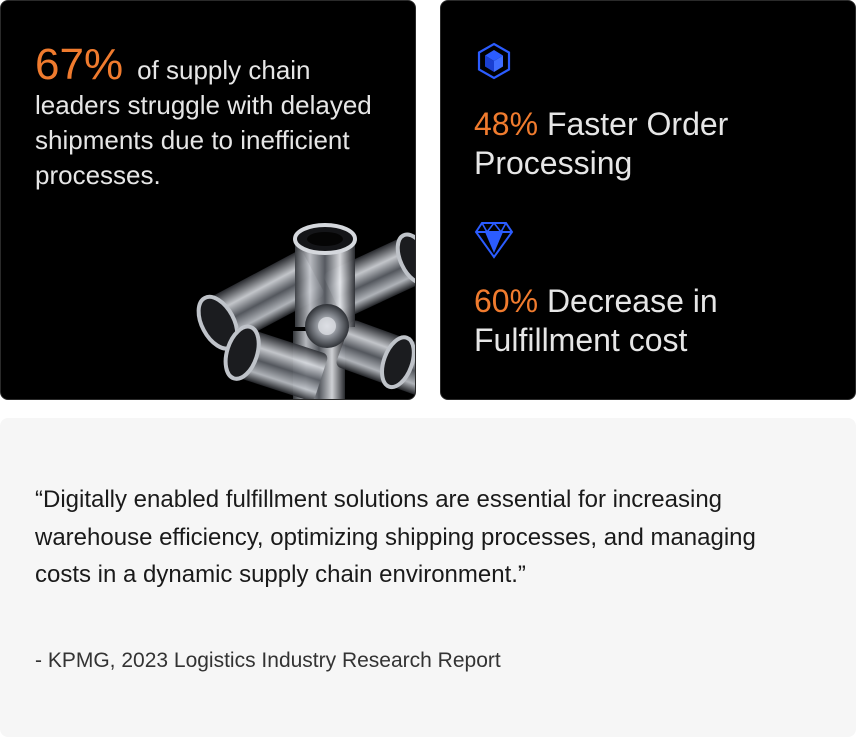 This screenshot has width=856, height=737. What do you see at coordinates (601, 143) in the screenshot?
I see `metric-label: Faster Order Processing` at bounding box center [601, 143].